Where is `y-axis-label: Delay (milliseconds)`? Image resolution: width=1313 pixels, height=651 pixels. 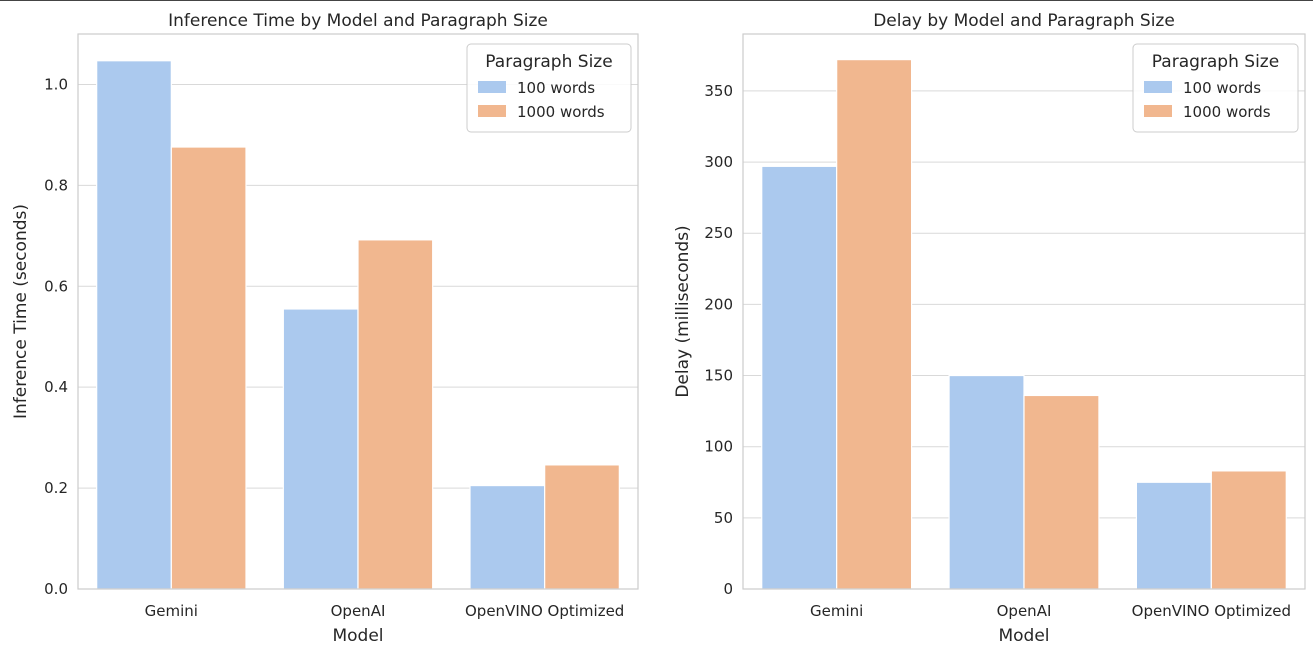 y-axis-label: Delay (milliseconds) is located at coordinates (683, 311).